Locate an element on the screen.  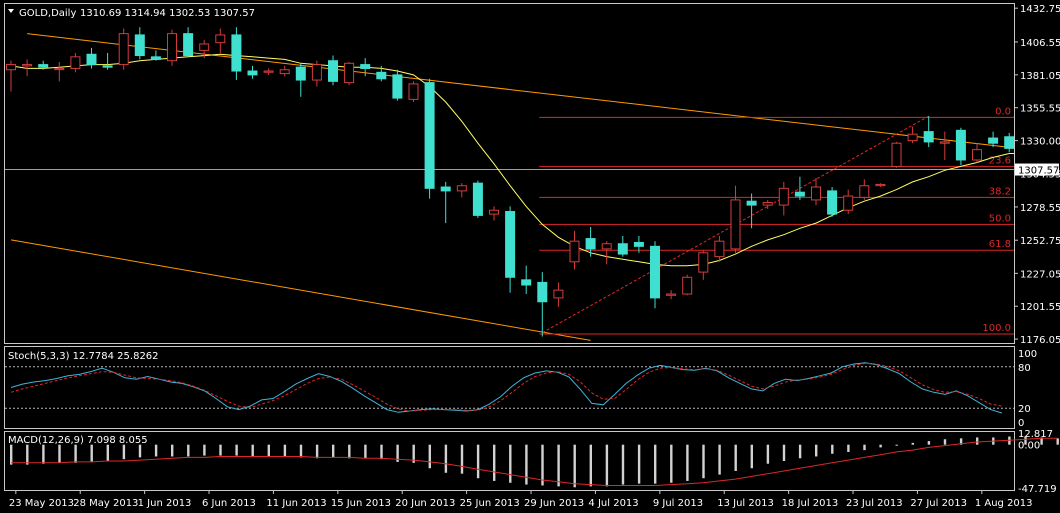
fib-level-label: 61.8 is located at coordinates (1000, 244).